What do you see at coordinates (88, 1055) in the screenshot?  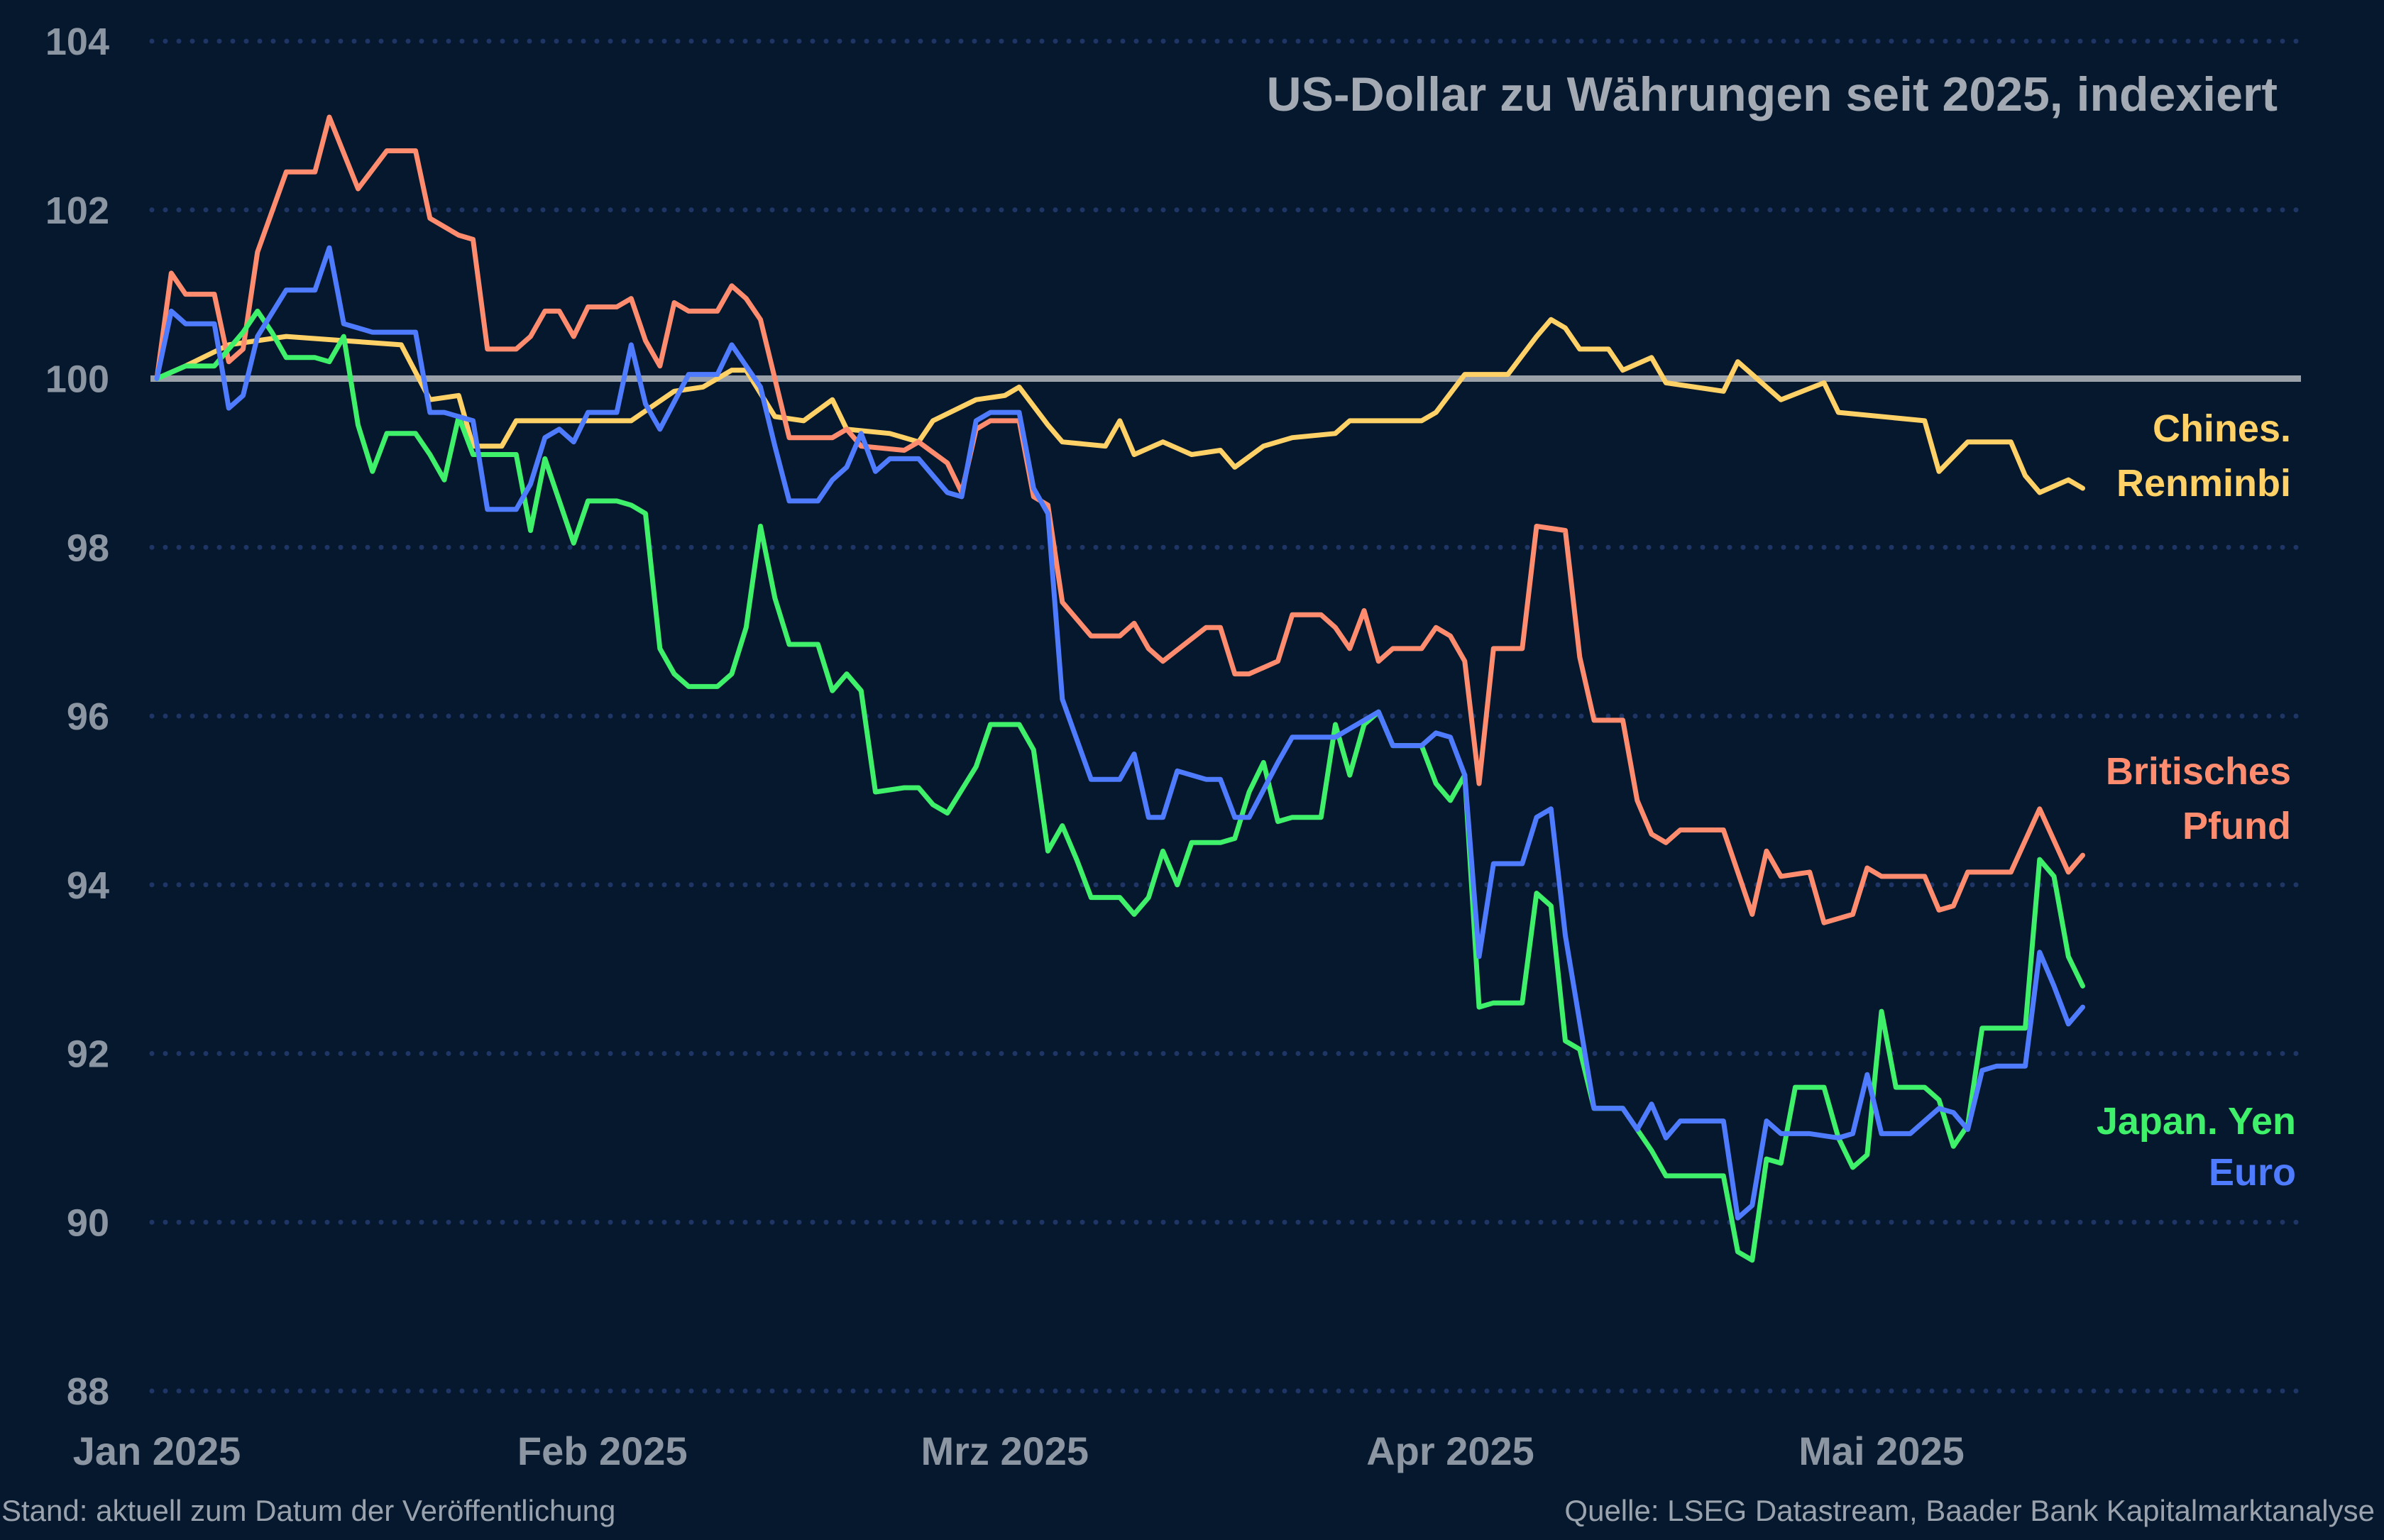 I see `y-tick-label: 92` at bounding box center [88, 1055].